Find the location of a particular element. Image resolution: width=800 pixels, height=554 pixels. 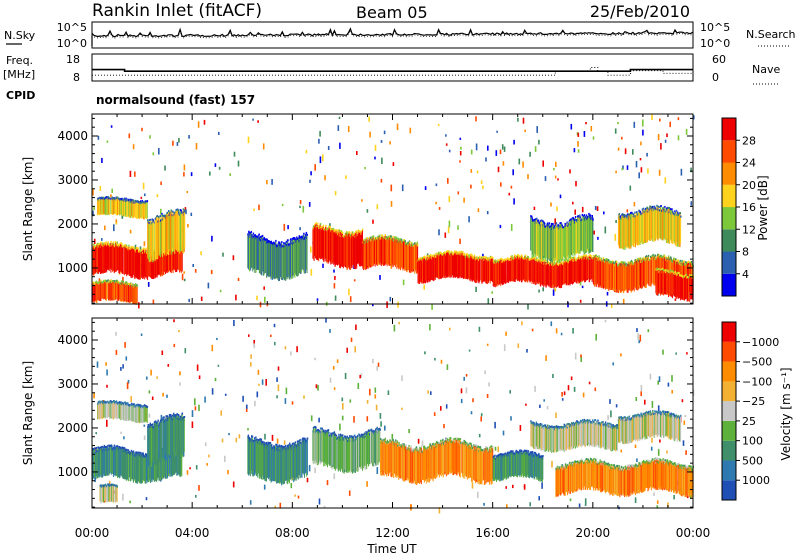

cpid-label: CPID is located at coordinates (20, 95).